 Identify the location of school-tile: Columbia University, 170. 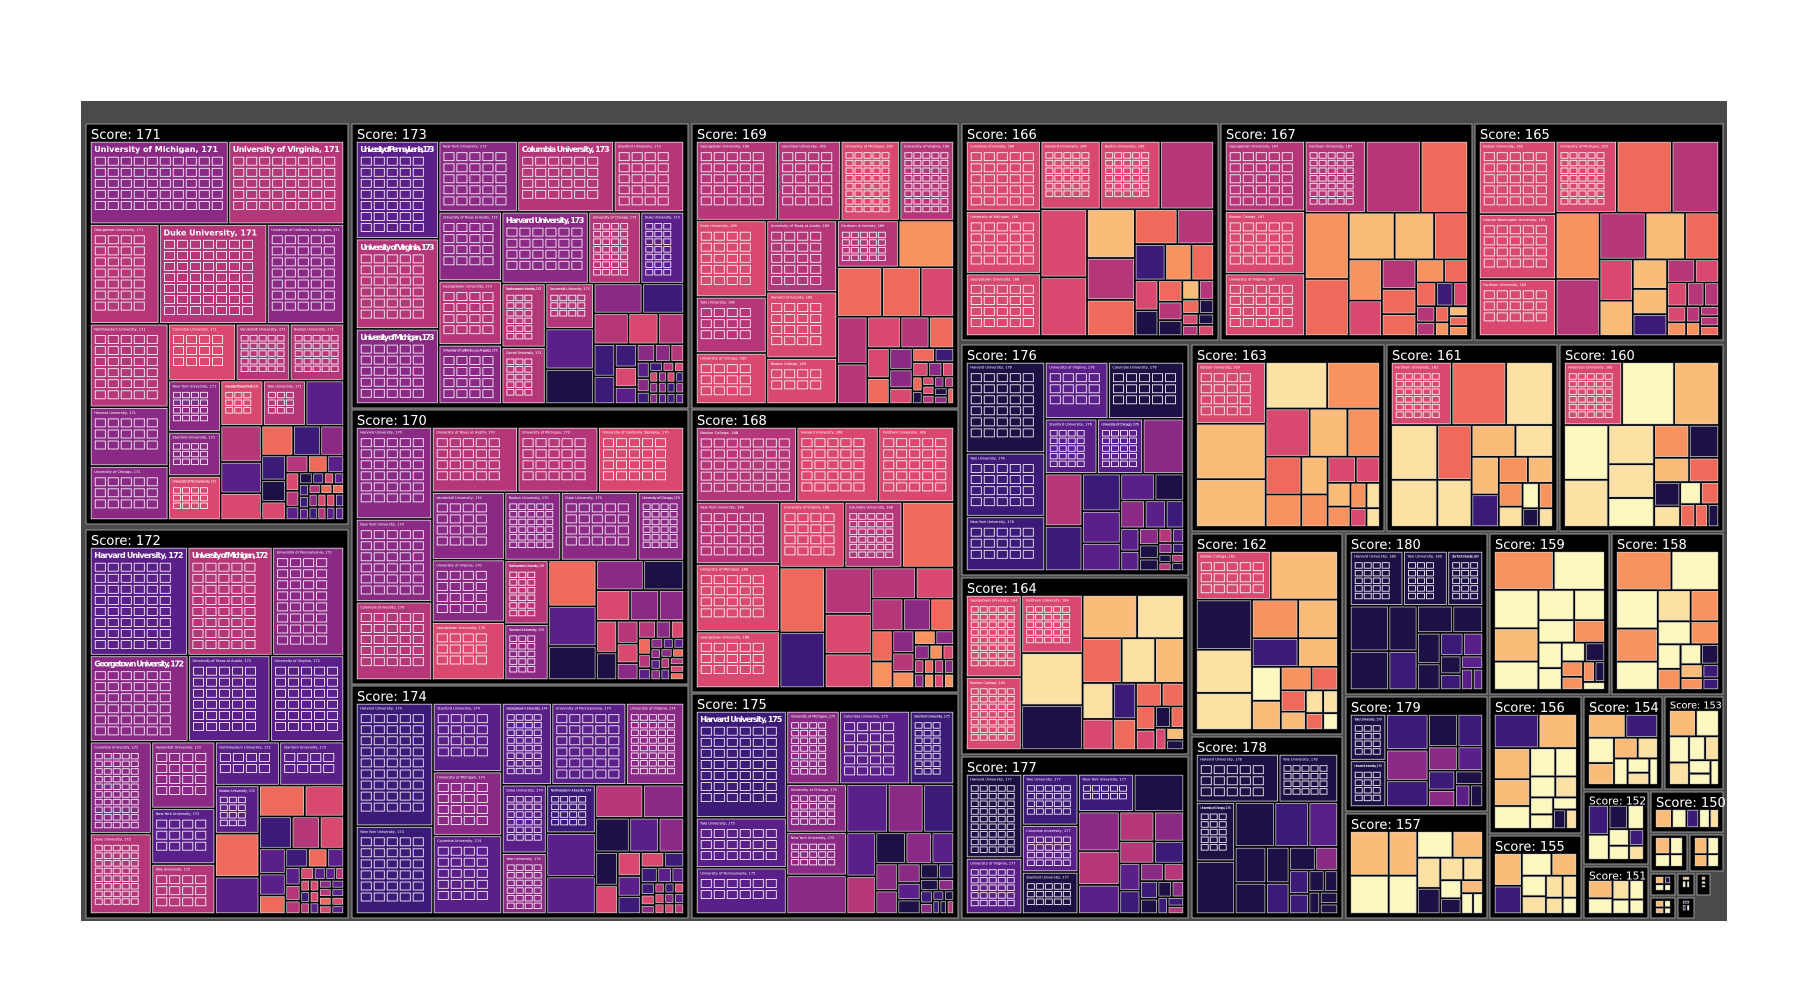
(394, 641).